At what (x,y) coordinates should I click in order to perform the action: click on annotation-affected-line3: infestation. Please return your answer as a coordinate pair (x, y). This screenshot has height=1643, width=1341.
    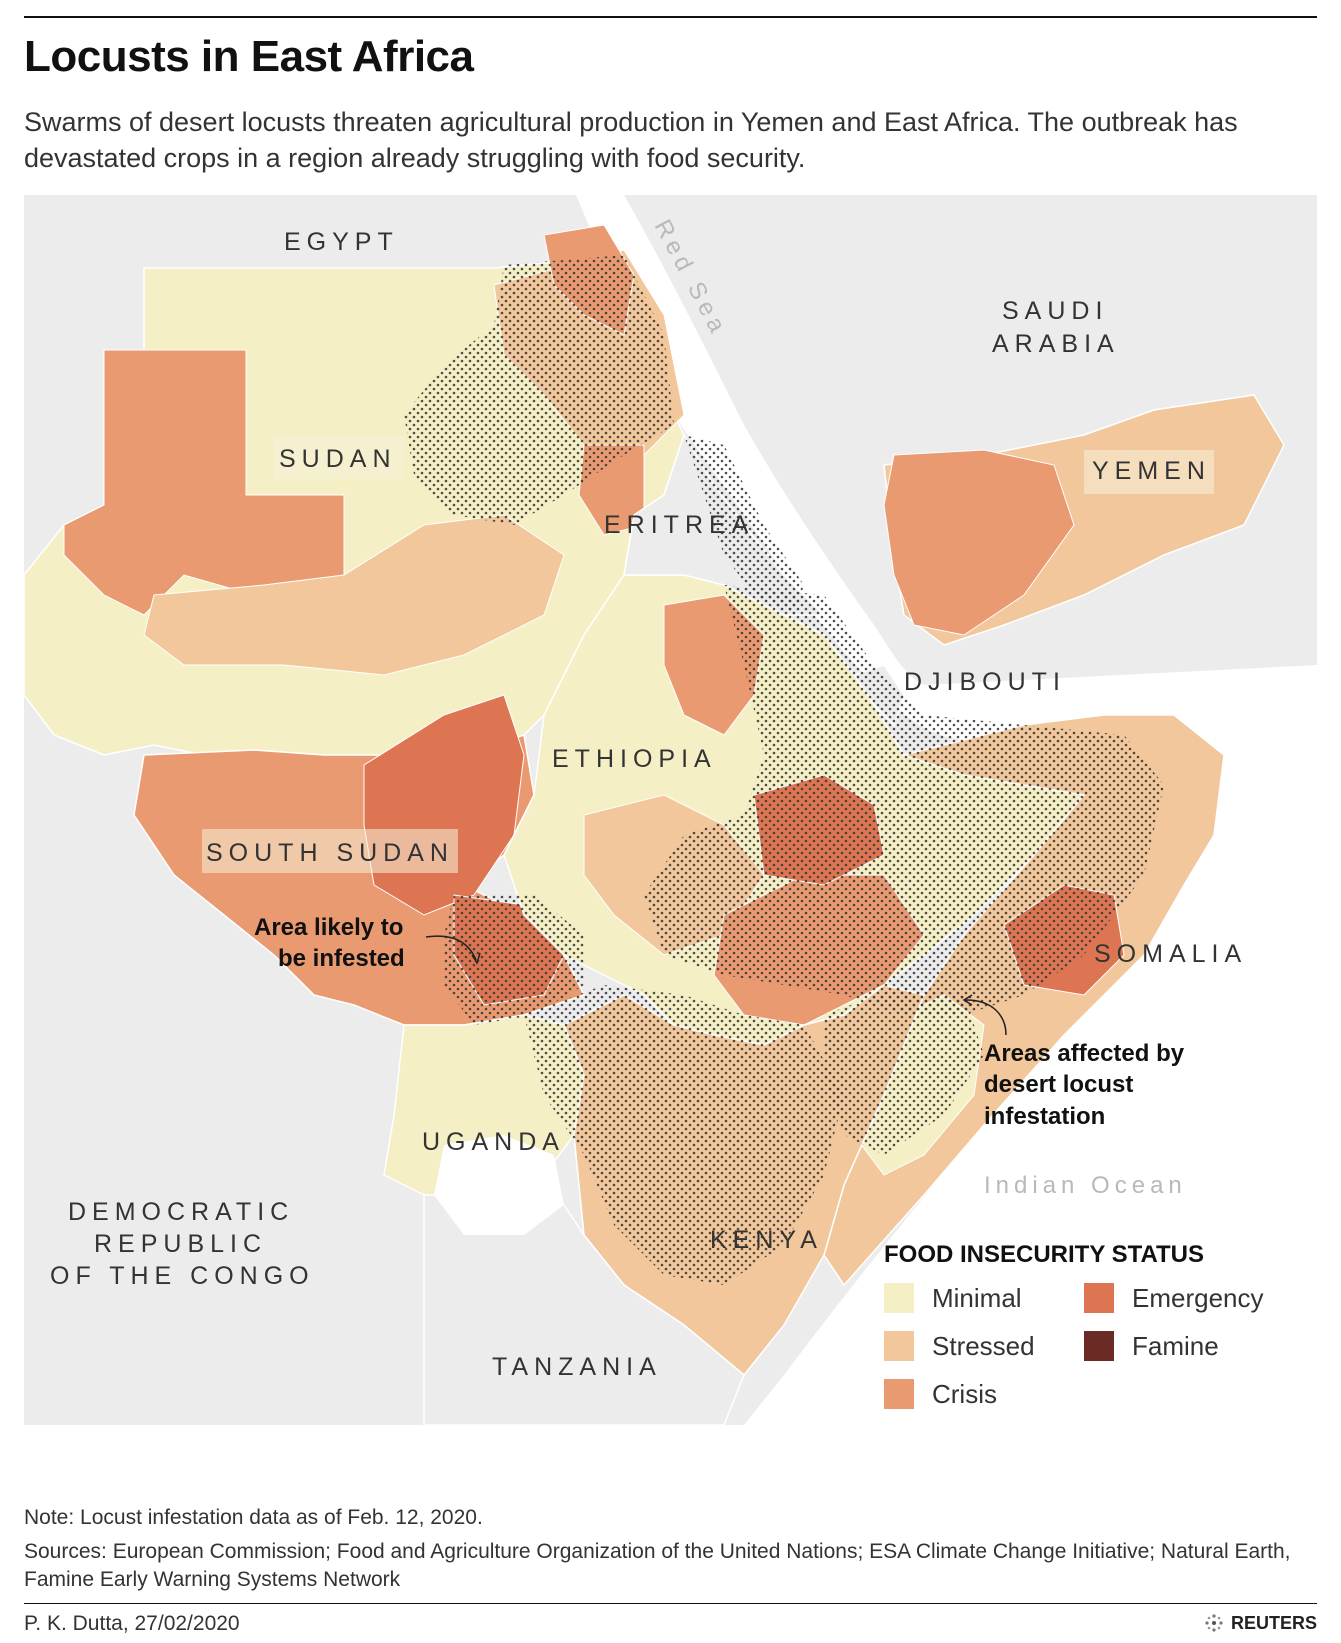
    Looking at the image, I should click on (1044, 1116).